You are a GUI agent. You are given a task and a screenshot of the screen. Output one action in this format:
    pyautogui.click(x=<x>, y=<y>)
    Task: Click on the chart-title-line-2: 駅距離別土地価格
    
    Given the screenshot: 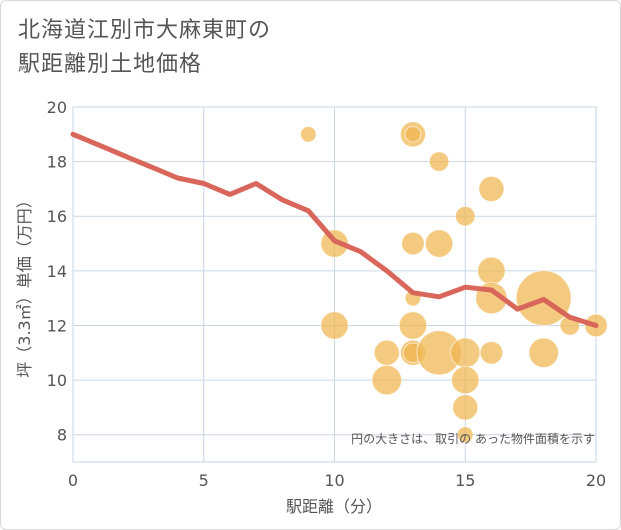 What is the action you would take?
    pyautogui.click(x=110, y=64)
    